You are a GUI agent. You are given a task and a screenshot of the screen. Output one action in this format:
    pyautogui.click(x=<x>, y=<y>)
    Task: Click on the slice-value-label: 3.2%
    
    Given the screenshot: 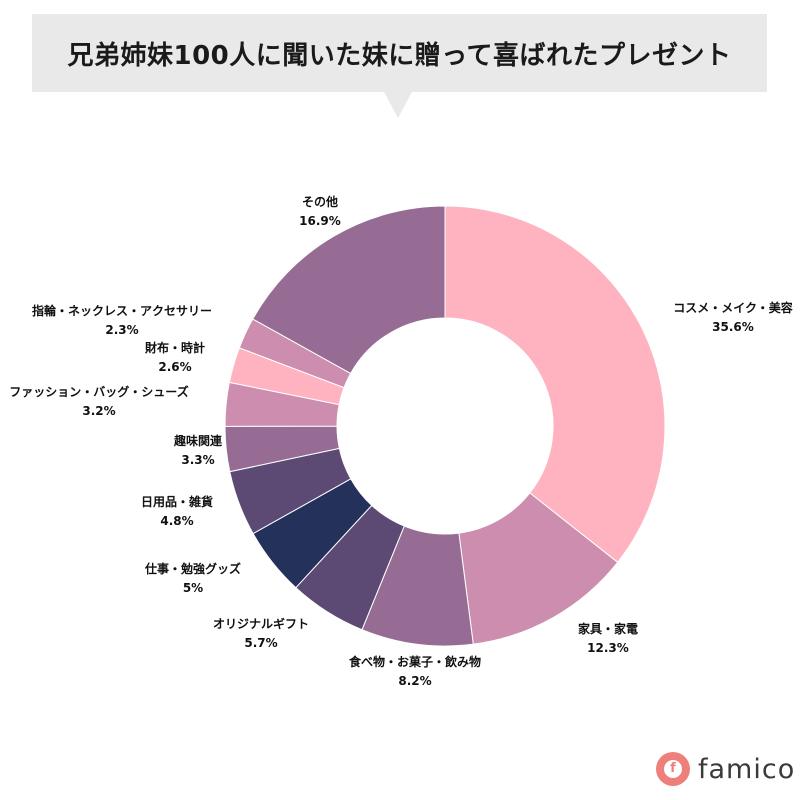 What is the action you would take?
    pyautogui.click(x=98, y=411)
    